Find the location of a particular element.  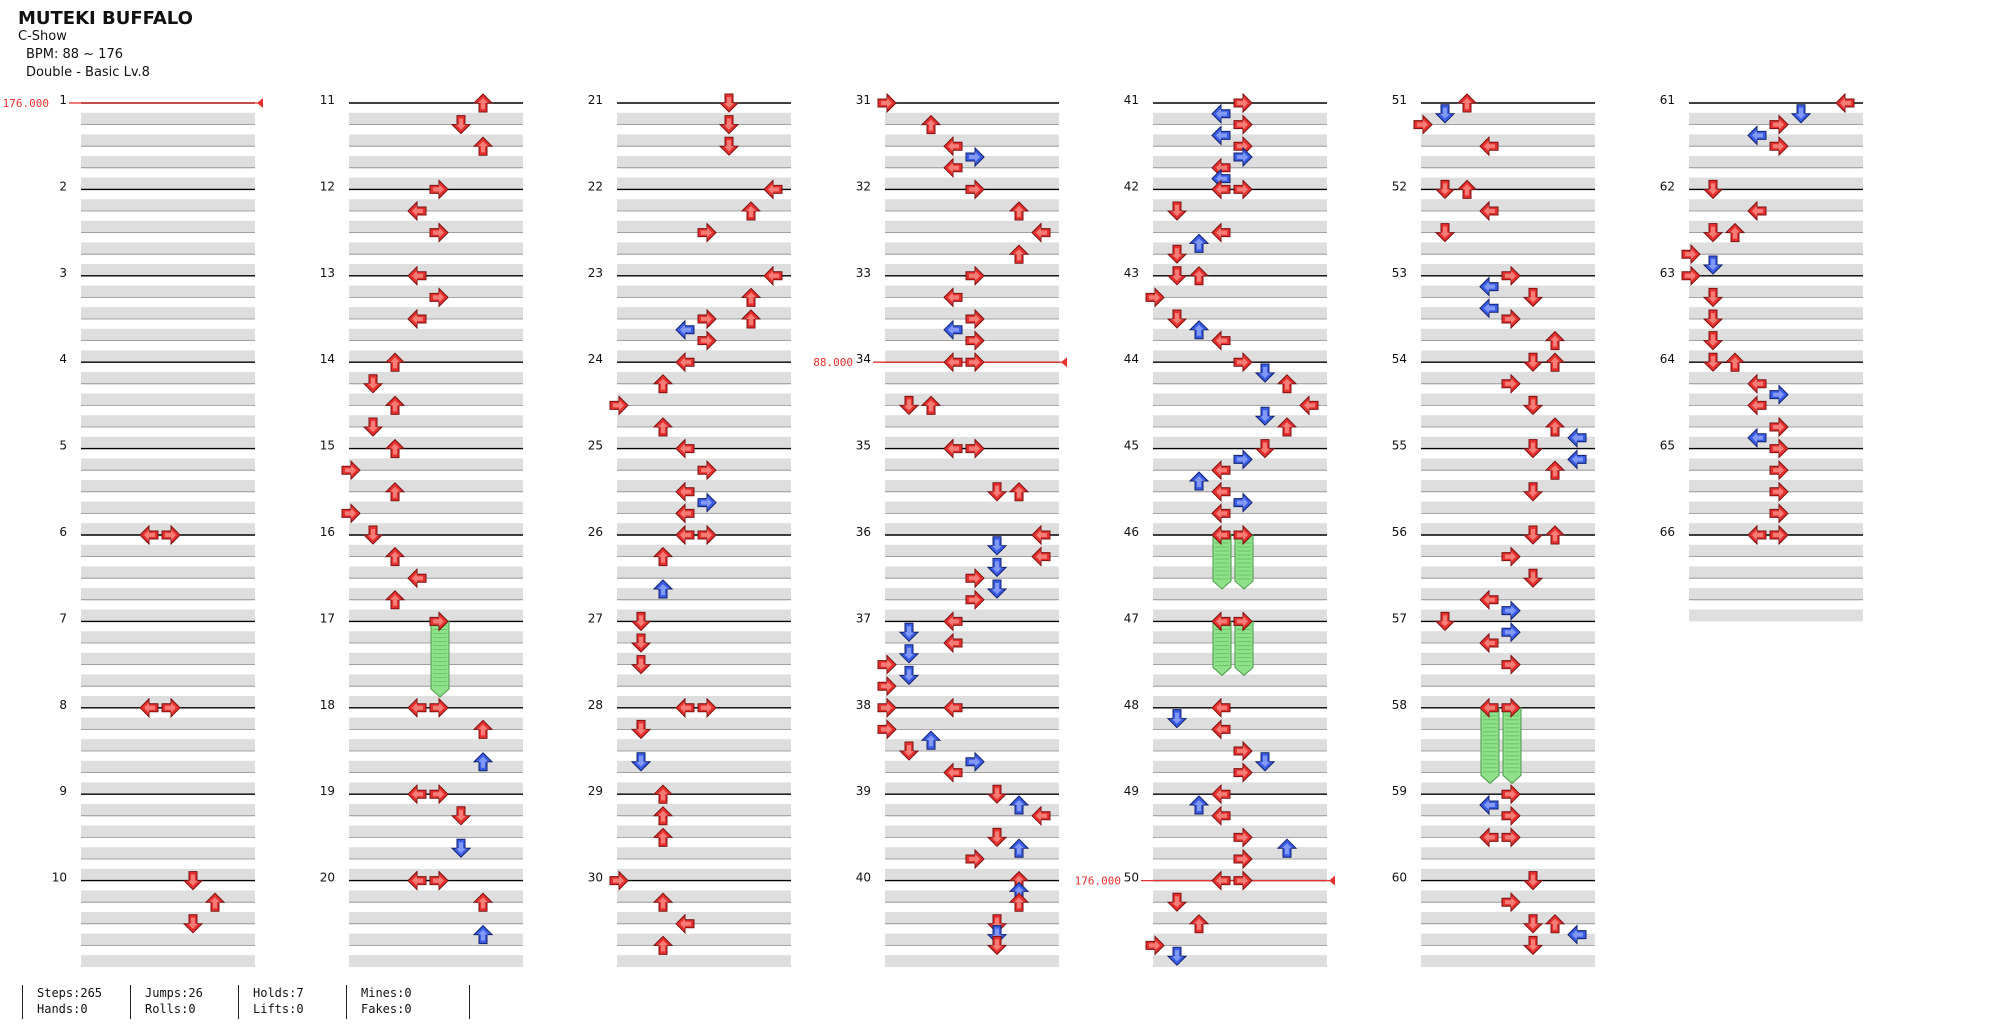

measure: 17 is located at coordinates (421, 659).